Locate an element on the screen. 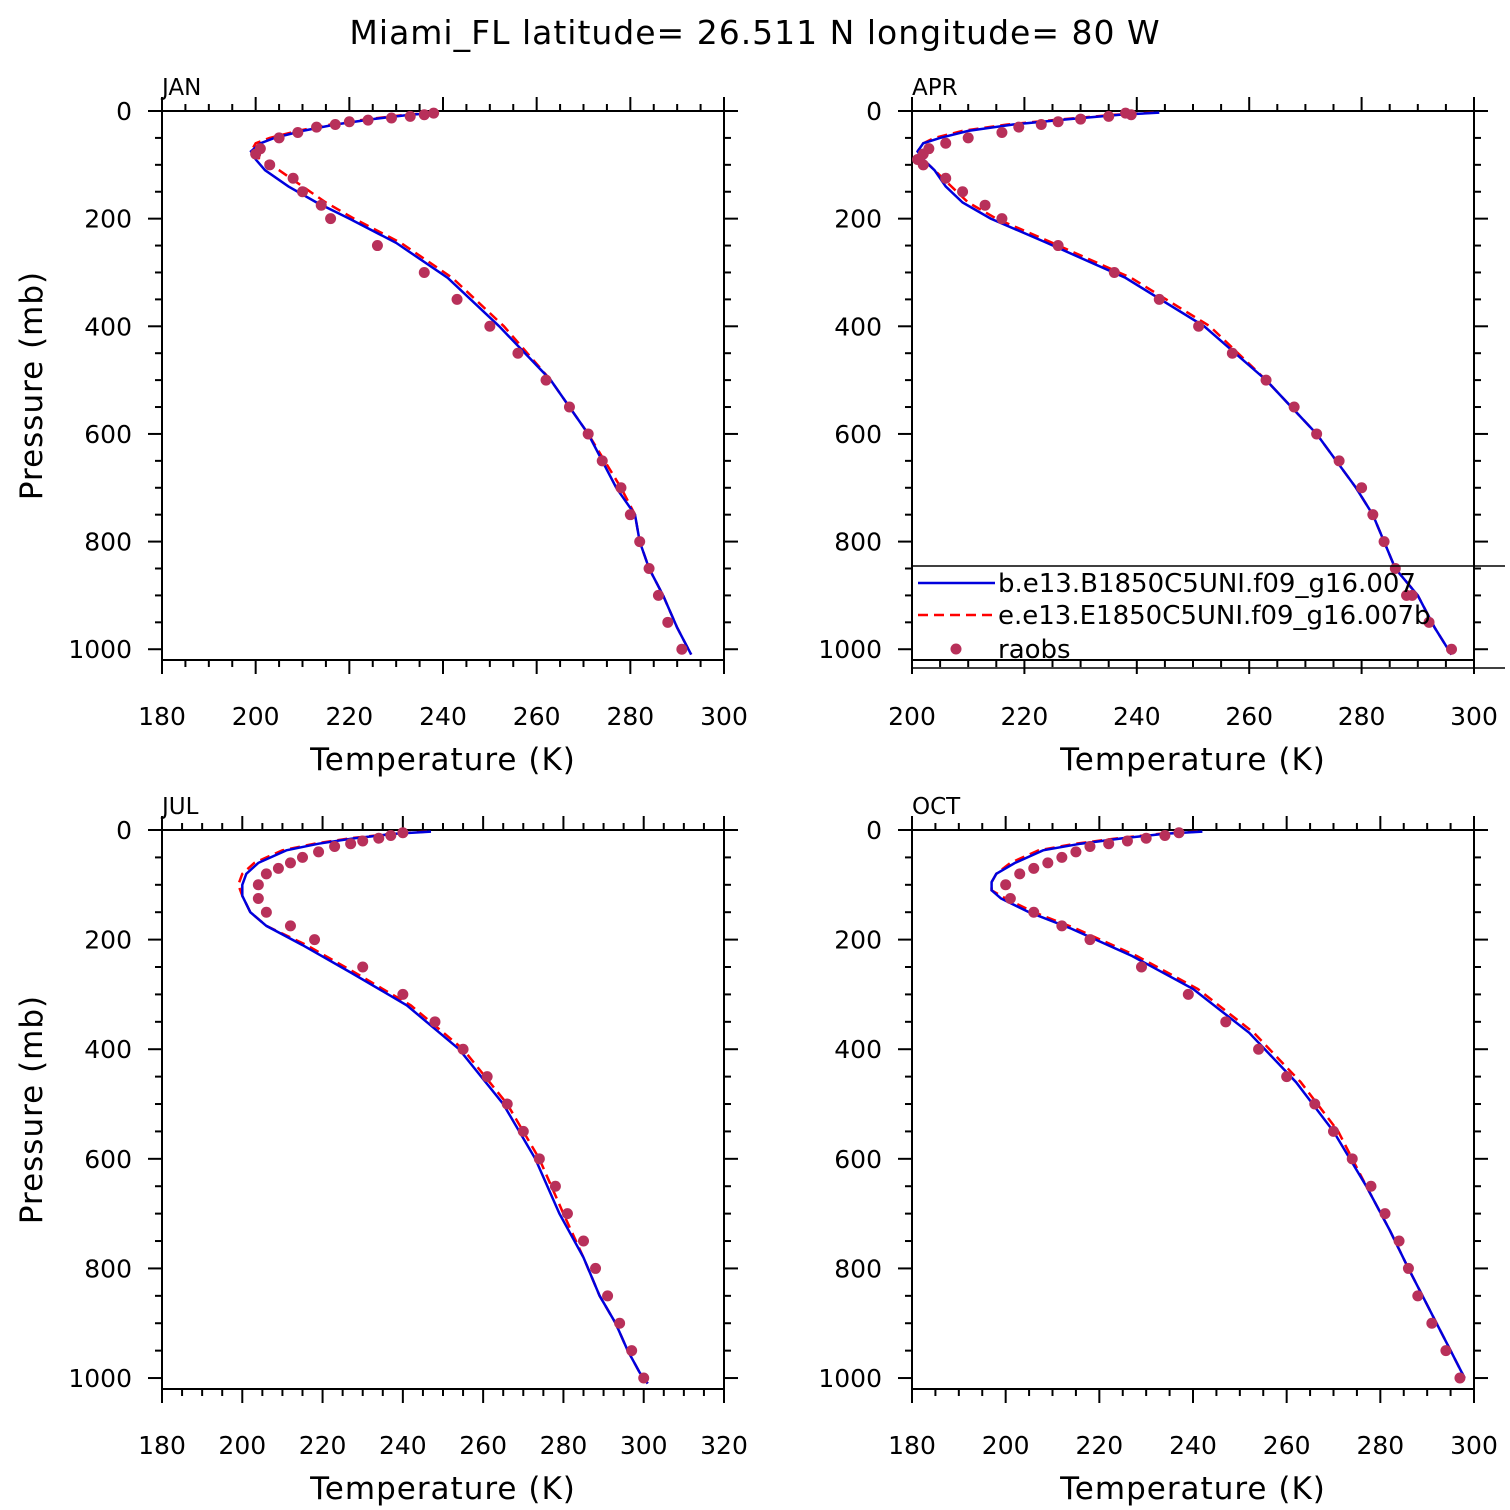  x-tick-label: 180 is located at coordinates (912, 1445).